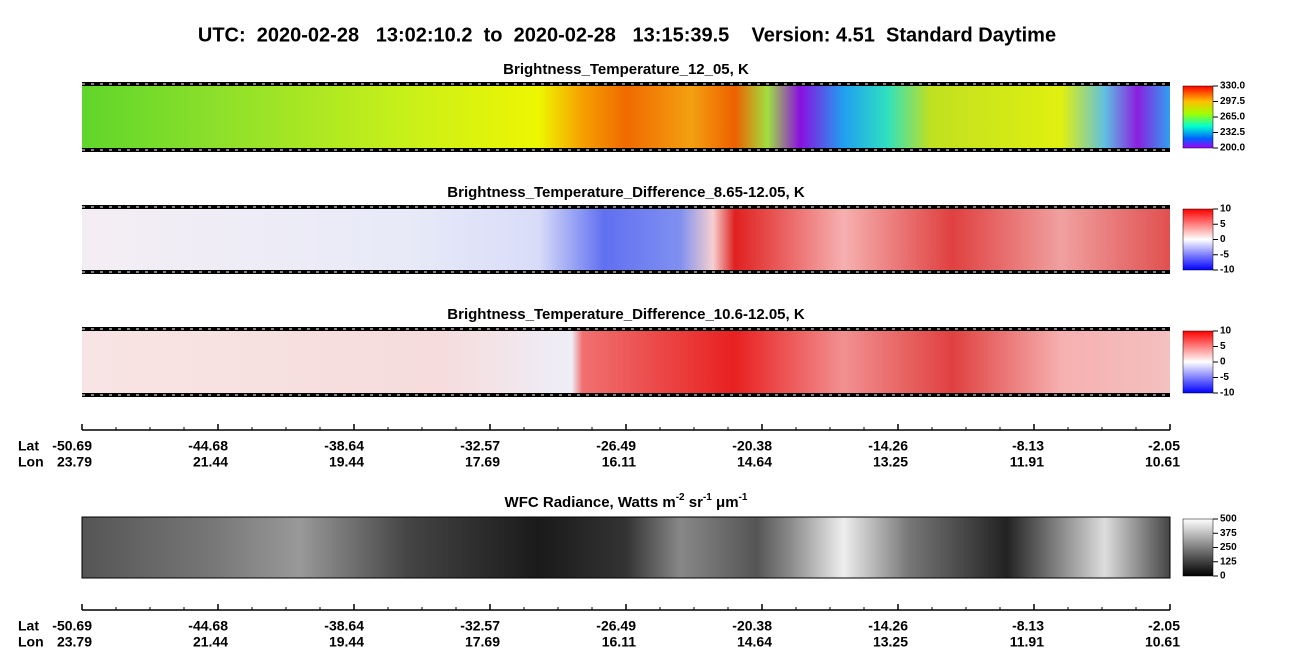 Image resolution: width=1300 pixels, height=667 pixels. Describe the element at coordinates (626, 69) in the screenshot. I see `panel-title: Brightness_Temperature_12_05, K` at that location.